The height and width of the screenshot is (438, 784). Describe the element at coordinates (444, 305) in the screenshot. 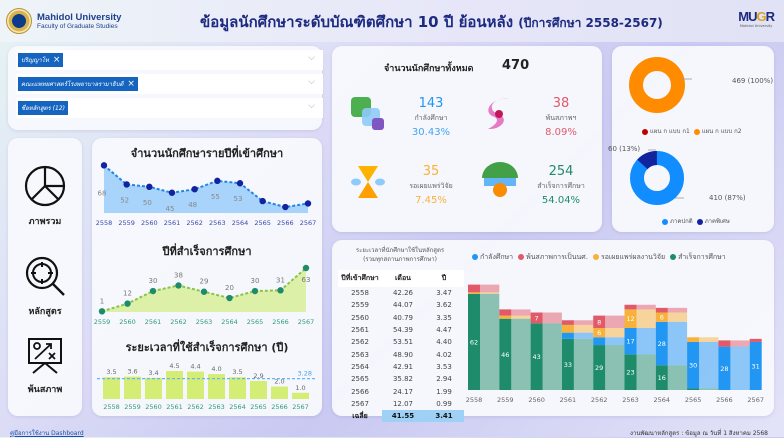

I see `table-cell: 3.62` at that location.